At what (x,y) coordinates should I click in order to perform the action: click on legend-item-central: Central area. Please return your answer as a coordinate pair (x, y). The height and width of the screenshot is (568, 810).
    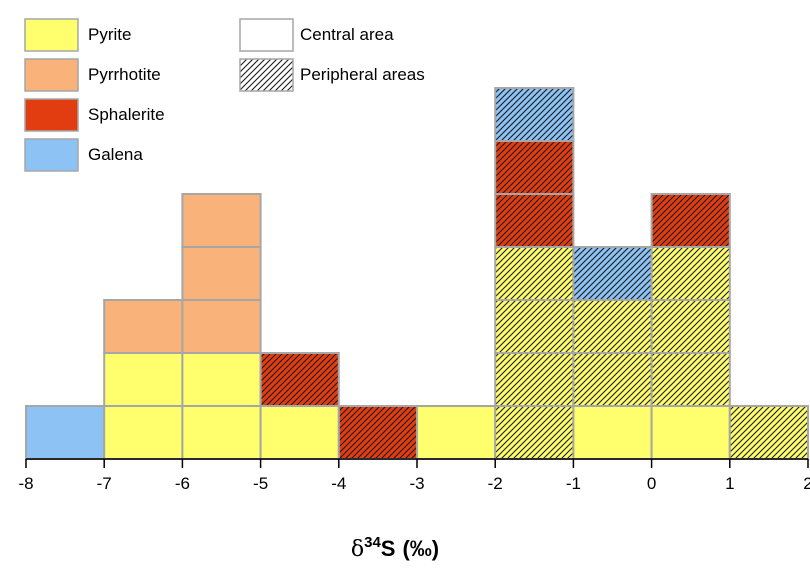
    Looking at the image, I should click on (316, 35).